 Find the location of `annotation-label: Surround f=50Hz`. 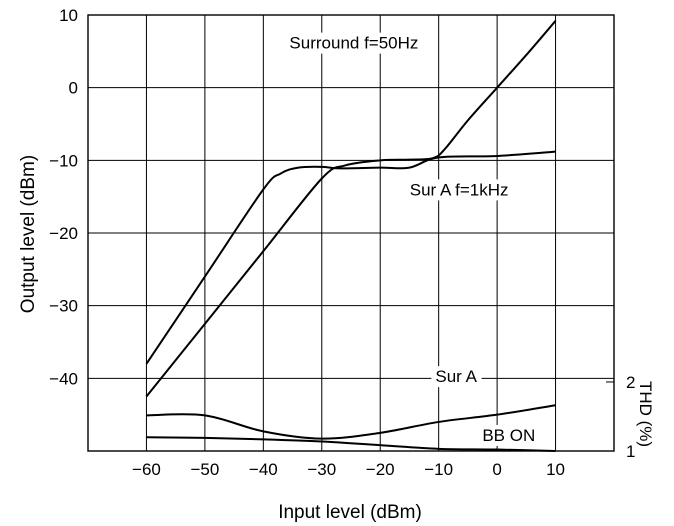

annotation-label: Surround f=50Hz is located at coordinates (353, 43).